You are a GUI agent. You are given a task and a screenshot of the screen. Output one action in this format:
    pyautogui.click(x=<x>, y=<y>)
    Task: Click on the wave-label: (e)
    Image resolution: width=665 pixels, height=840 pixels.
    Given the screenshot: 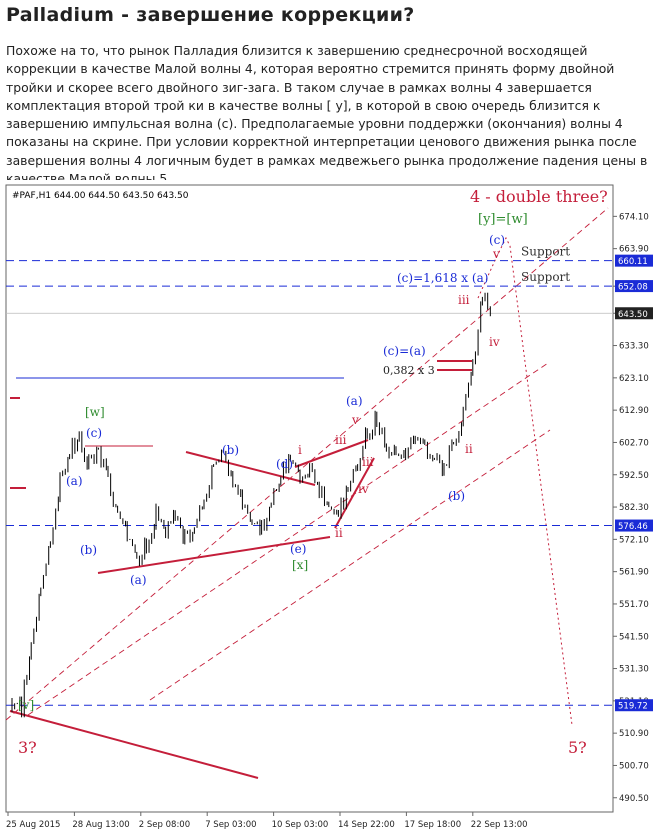 What is the action you would take?
    pyautogui.click(x=298, y=549)
    